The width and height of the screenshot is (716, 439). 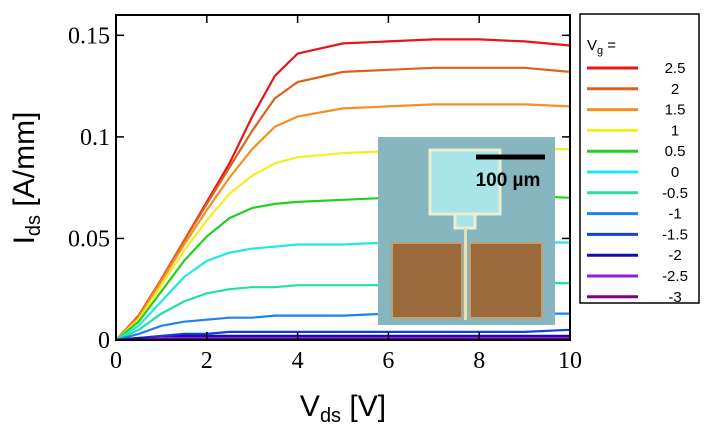 What do you see at coordinates (675, 193) in the screenshot?
I see `legend-label: -0.5` at bounding box center [675, 193].